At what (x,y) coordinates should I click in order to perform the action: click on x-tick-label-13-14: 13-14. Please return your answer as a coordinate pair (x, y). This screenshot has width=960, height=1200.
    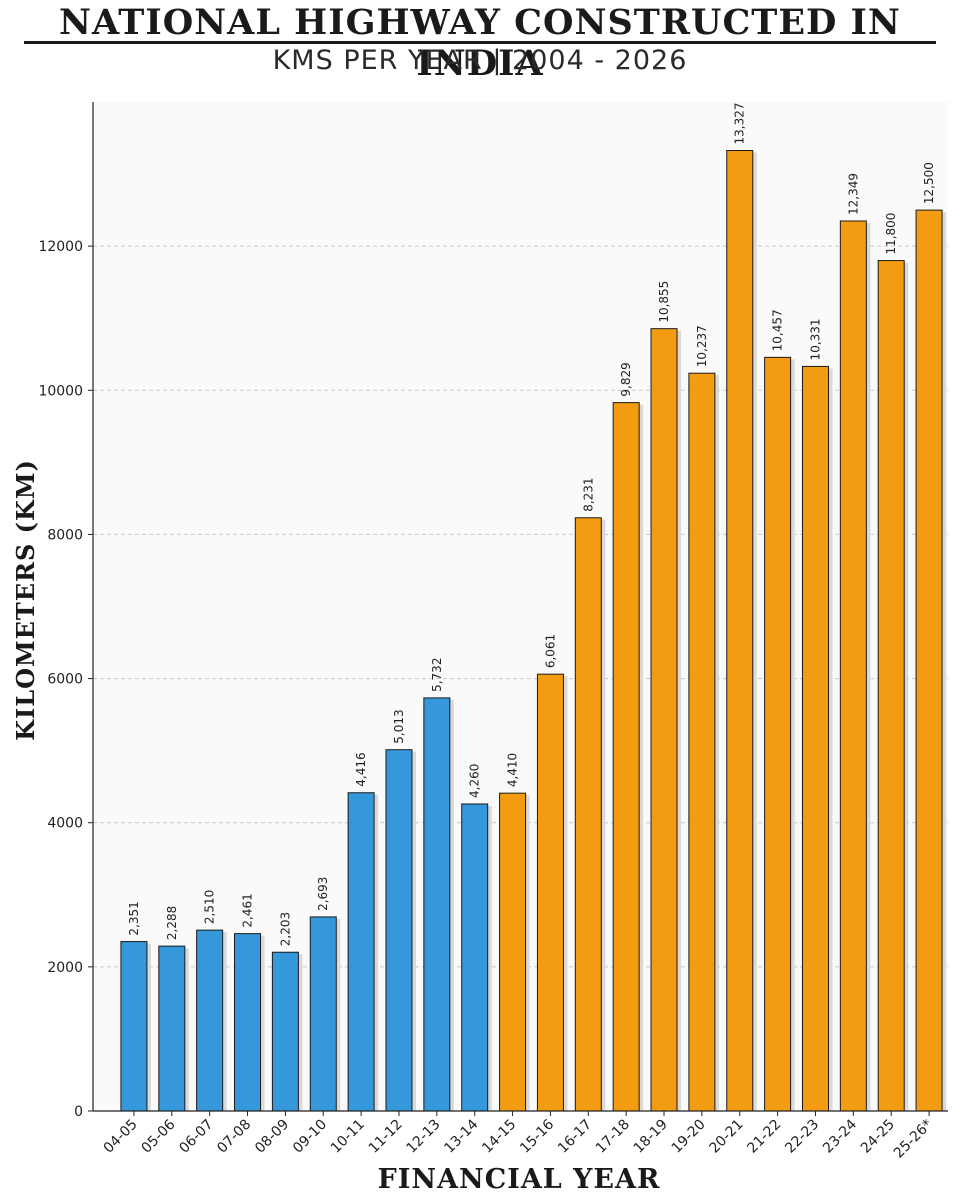
    Looking at the image, I should click on (461, 1136).